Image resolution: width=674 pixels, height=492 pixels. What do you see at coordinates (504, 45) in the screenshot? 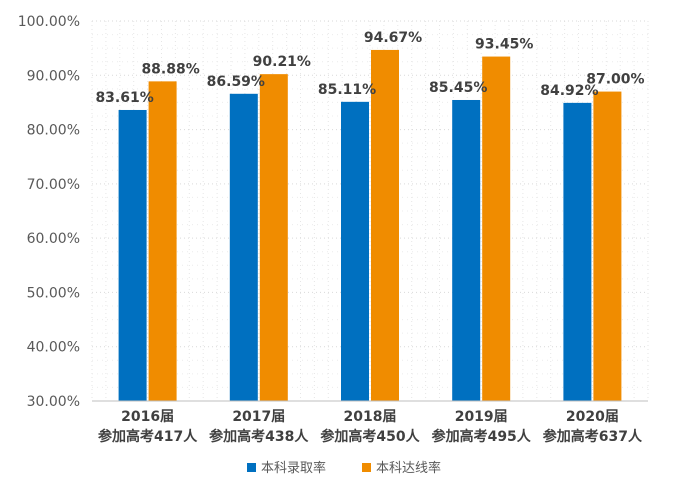
I see `data-label: 93.45%` at bounding box center [504, 45].